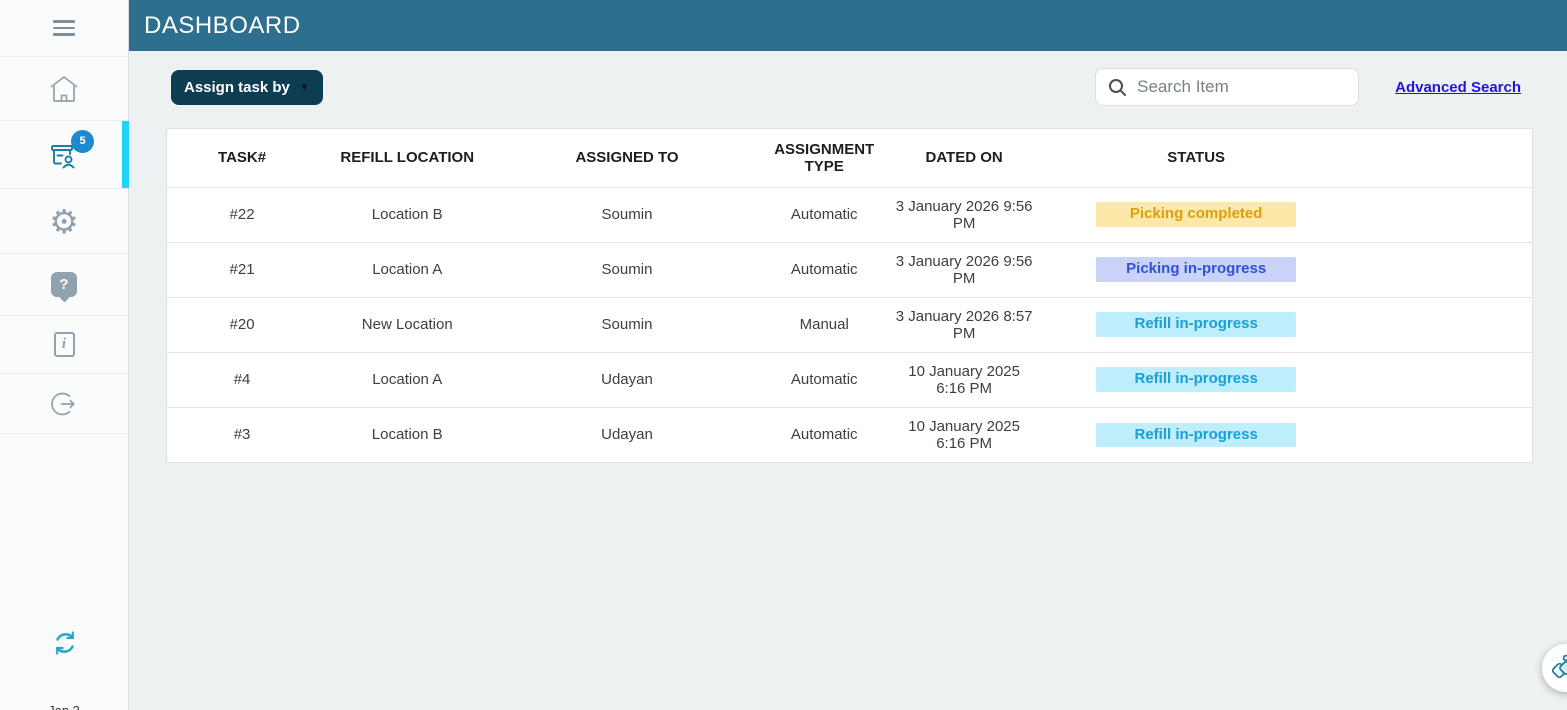  Describe the element at coordinates (242, 324) in the screenshot. I see `cell-task-number: #20` at that location.